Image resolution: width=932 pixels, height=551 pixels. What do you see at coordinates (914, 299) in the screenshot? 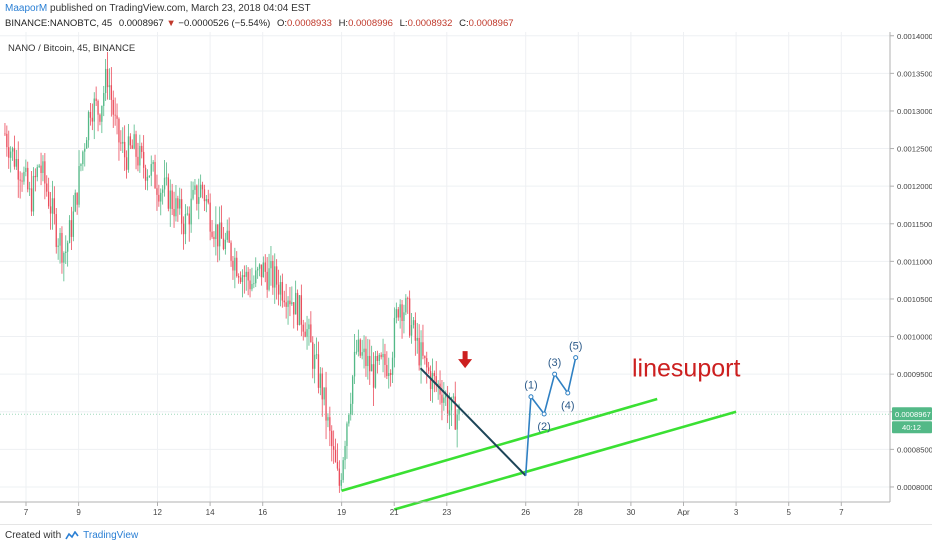
I see `price-tick-label: 0.0010500` at bounding box center [914, 299].